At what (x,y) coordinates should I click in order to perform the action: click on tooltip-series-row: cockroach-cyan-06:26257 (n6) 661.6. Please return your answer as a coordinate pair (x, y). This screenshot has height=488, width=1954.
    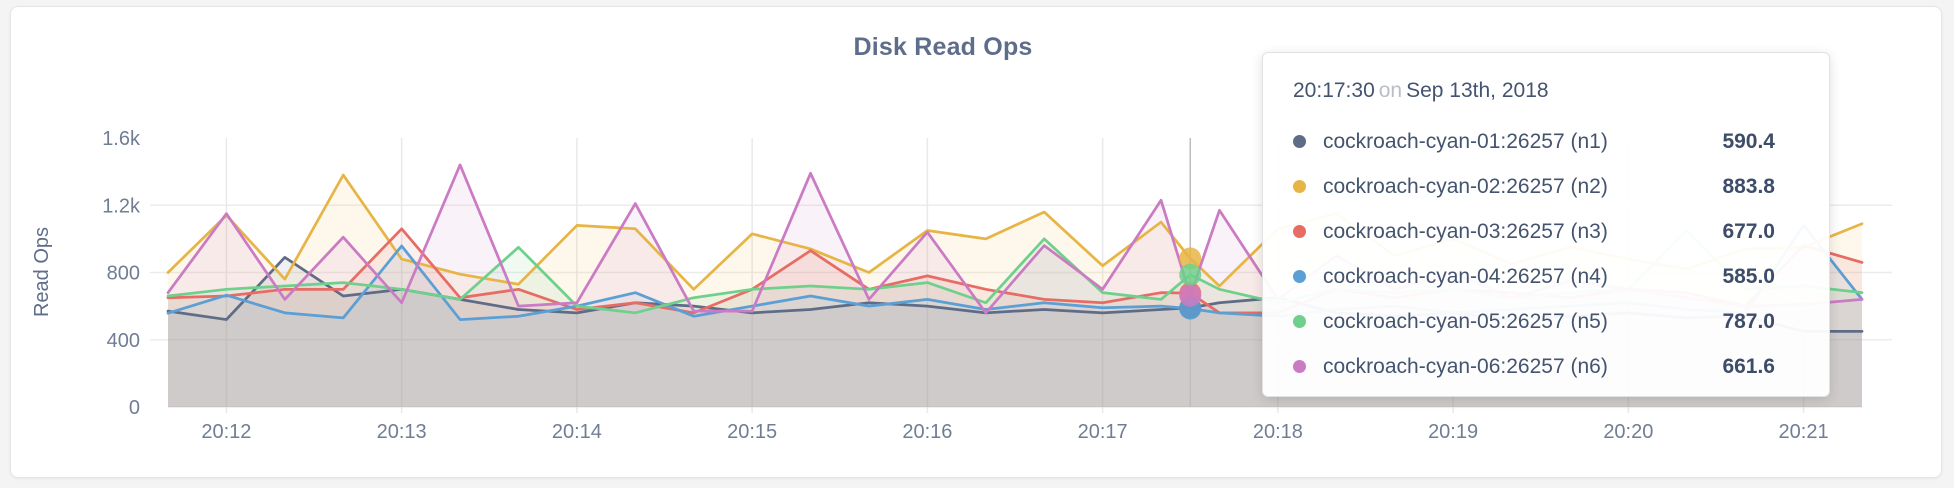
    Looking at the image, I should click on (1547, 366).